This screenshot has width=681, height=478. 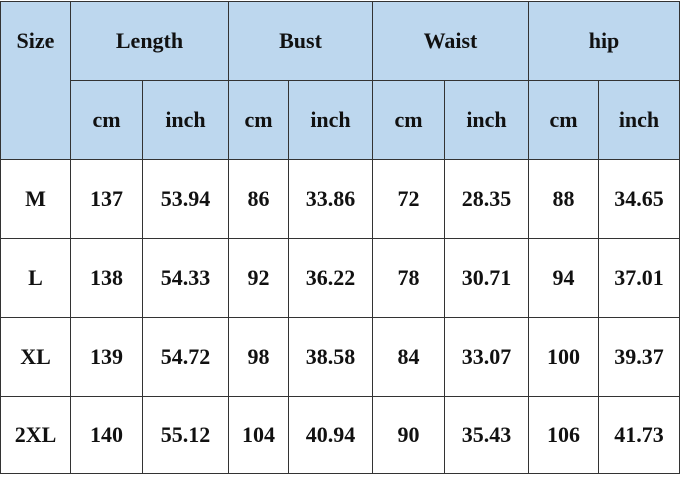 What do you see at coordinates (35, 278) in the screenshot?
I see `size-cell: L` at bounding box center [35, 278].